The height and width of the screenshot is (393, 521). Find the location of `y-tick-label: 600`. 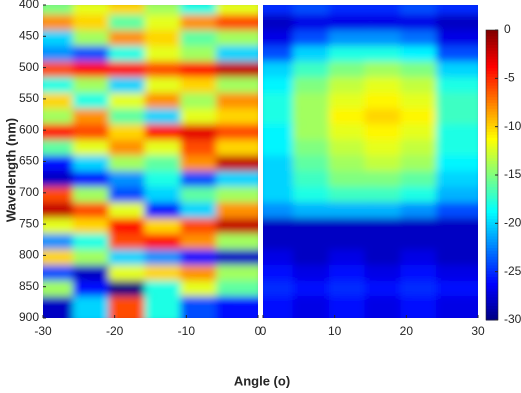

y-tick-label: 600 is located at coordinates (29, 129).